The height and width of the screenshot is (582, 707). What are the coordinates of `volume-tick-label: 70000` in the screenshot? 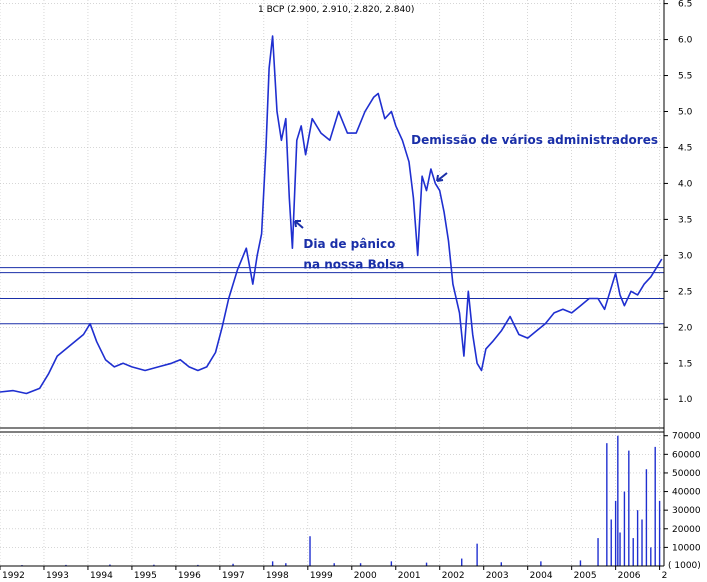 It's located at (686, 437).